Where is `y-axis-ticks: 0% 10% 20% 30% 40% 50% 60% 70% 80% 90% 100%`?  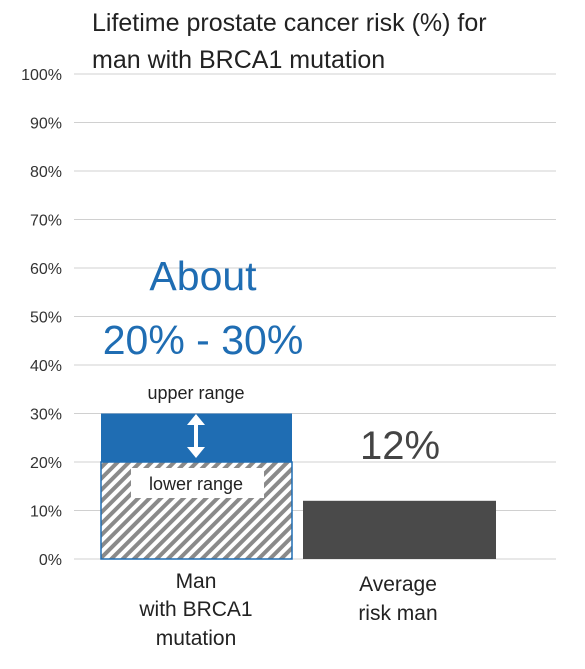 y-axis-ticks: 0% 10% 20% 30% 40% 50% 60% 70% 80% 90% 100% is located at coordinates (41, 318).